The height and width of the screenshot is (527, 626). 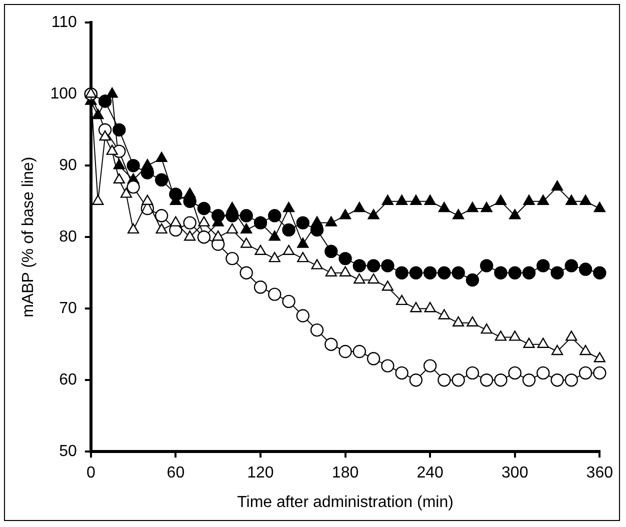 I want to click on x-tick-label: 240, so click(x=430, y=473).